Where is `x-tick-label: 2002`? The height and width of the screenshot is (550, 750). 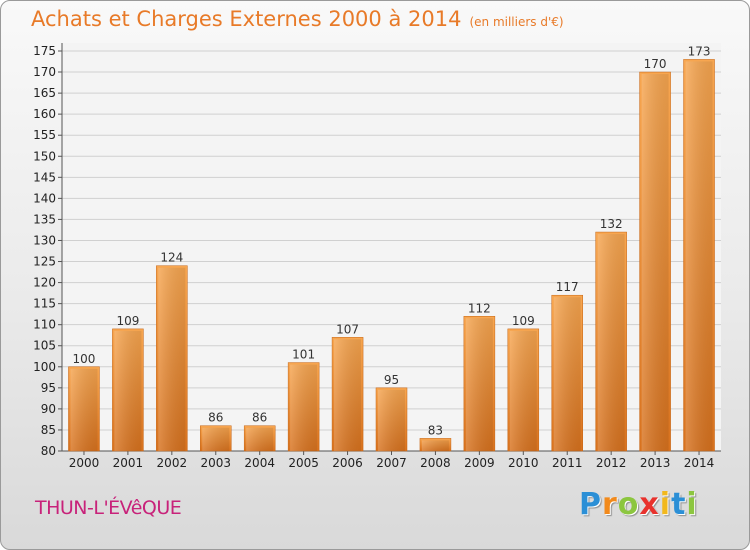
x-tick-label: 2002 is located at coordinates (172, 463).